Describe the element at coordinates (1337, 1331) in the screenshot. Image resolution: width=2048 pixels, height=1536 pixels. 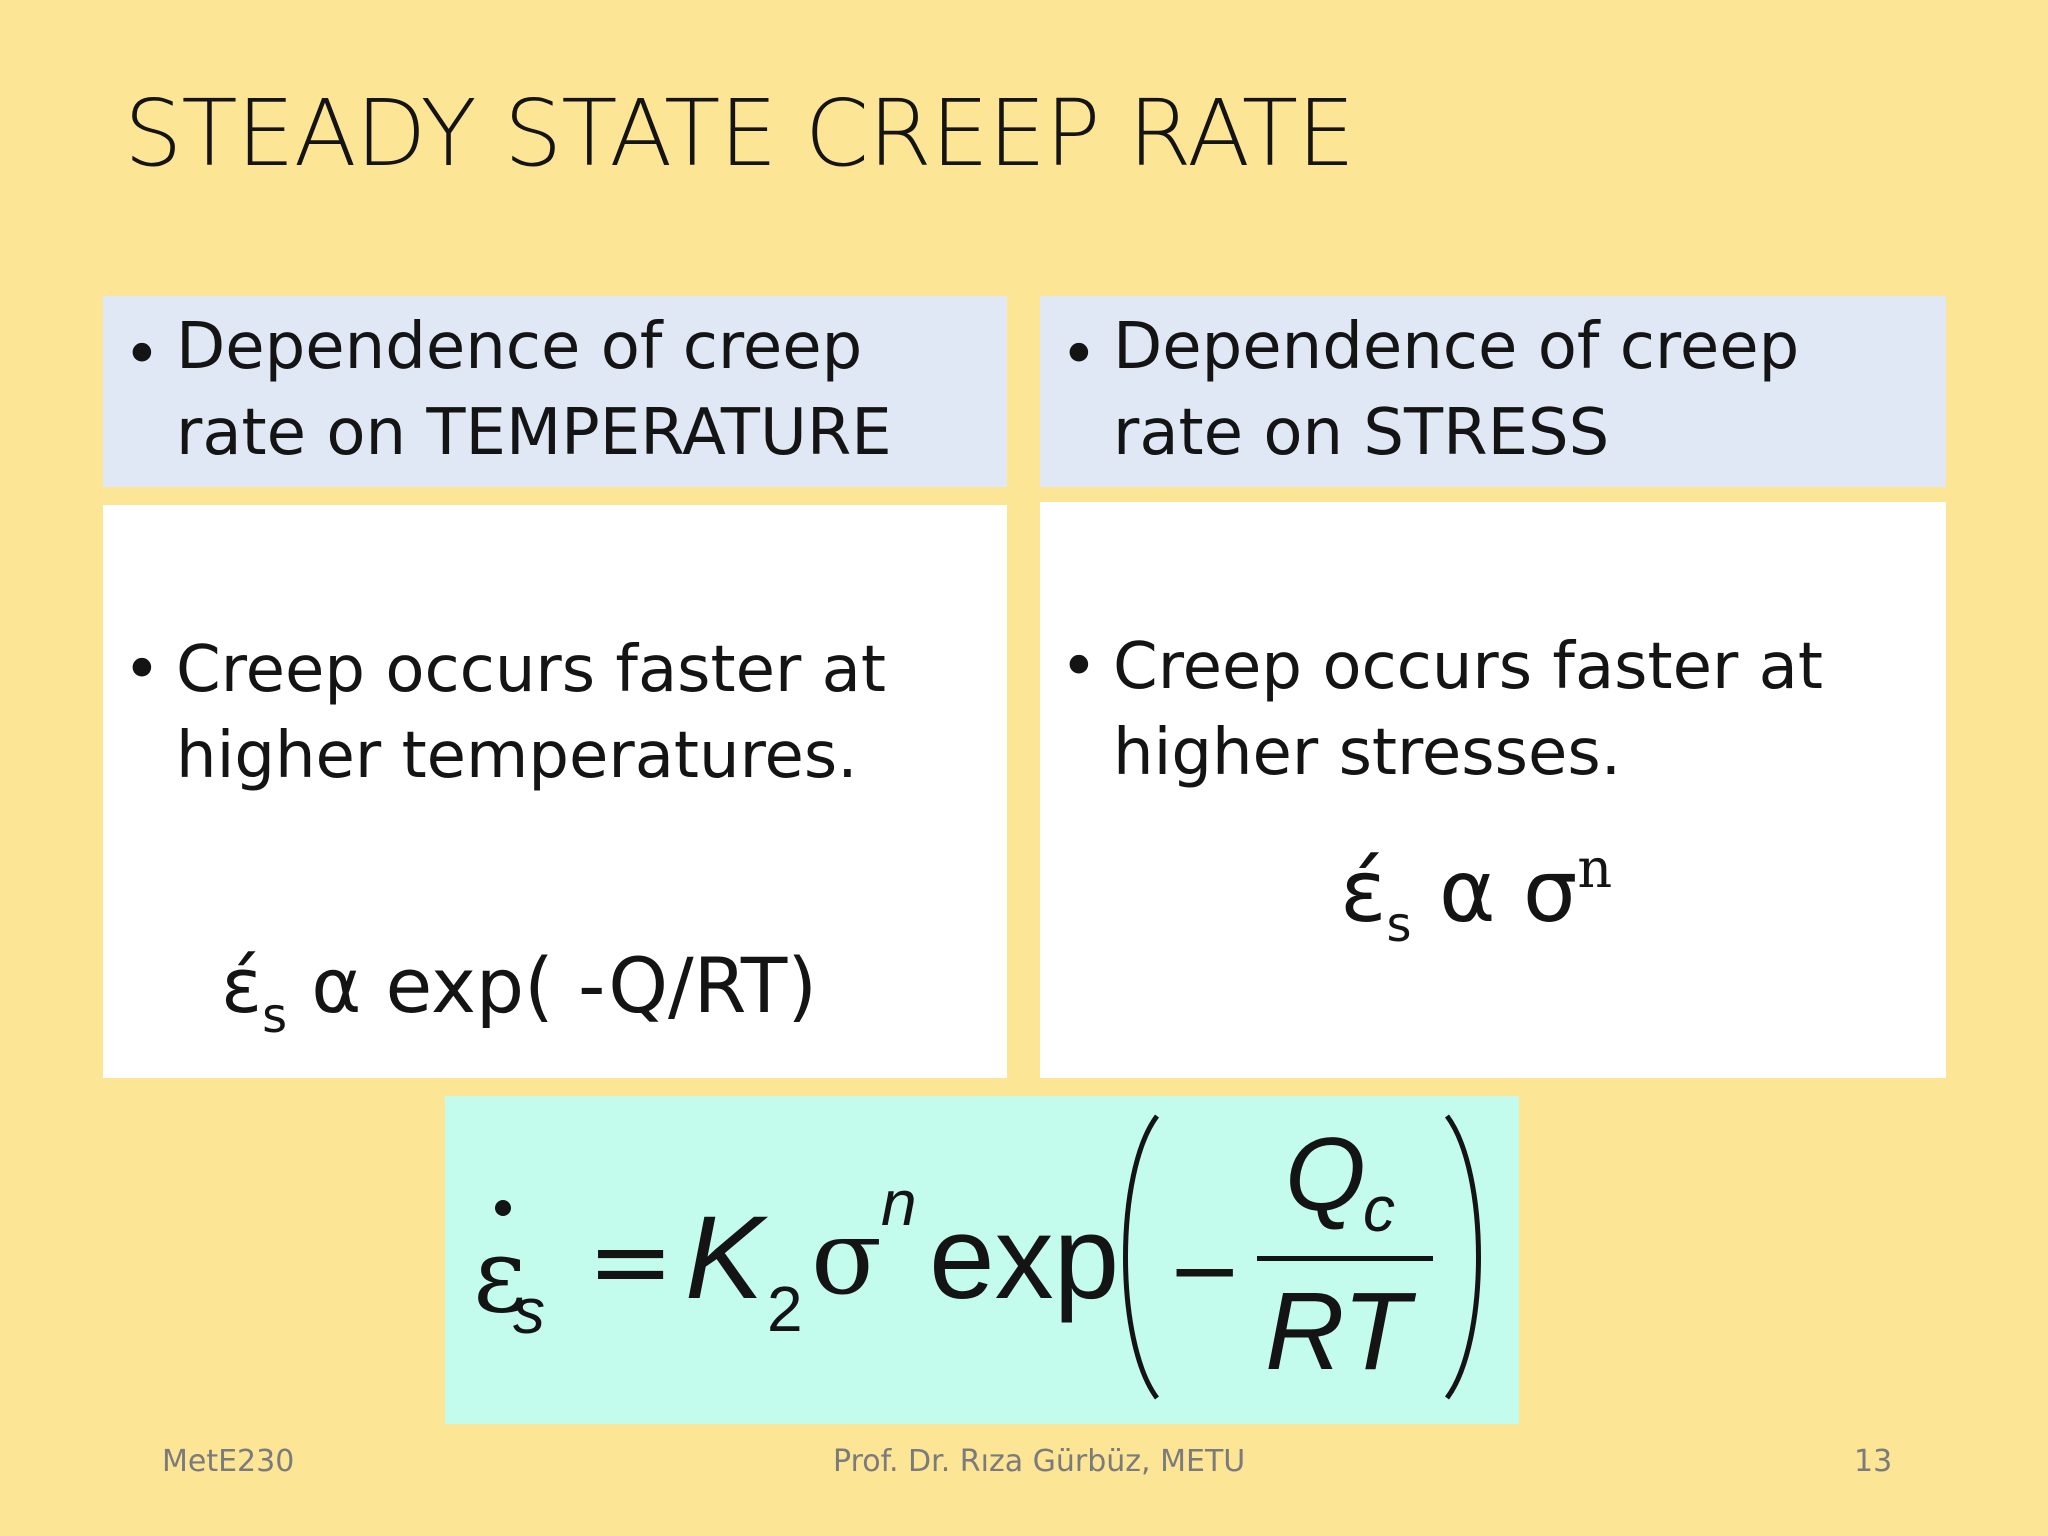
I see `gas-constant-temperature: RT` at that location.